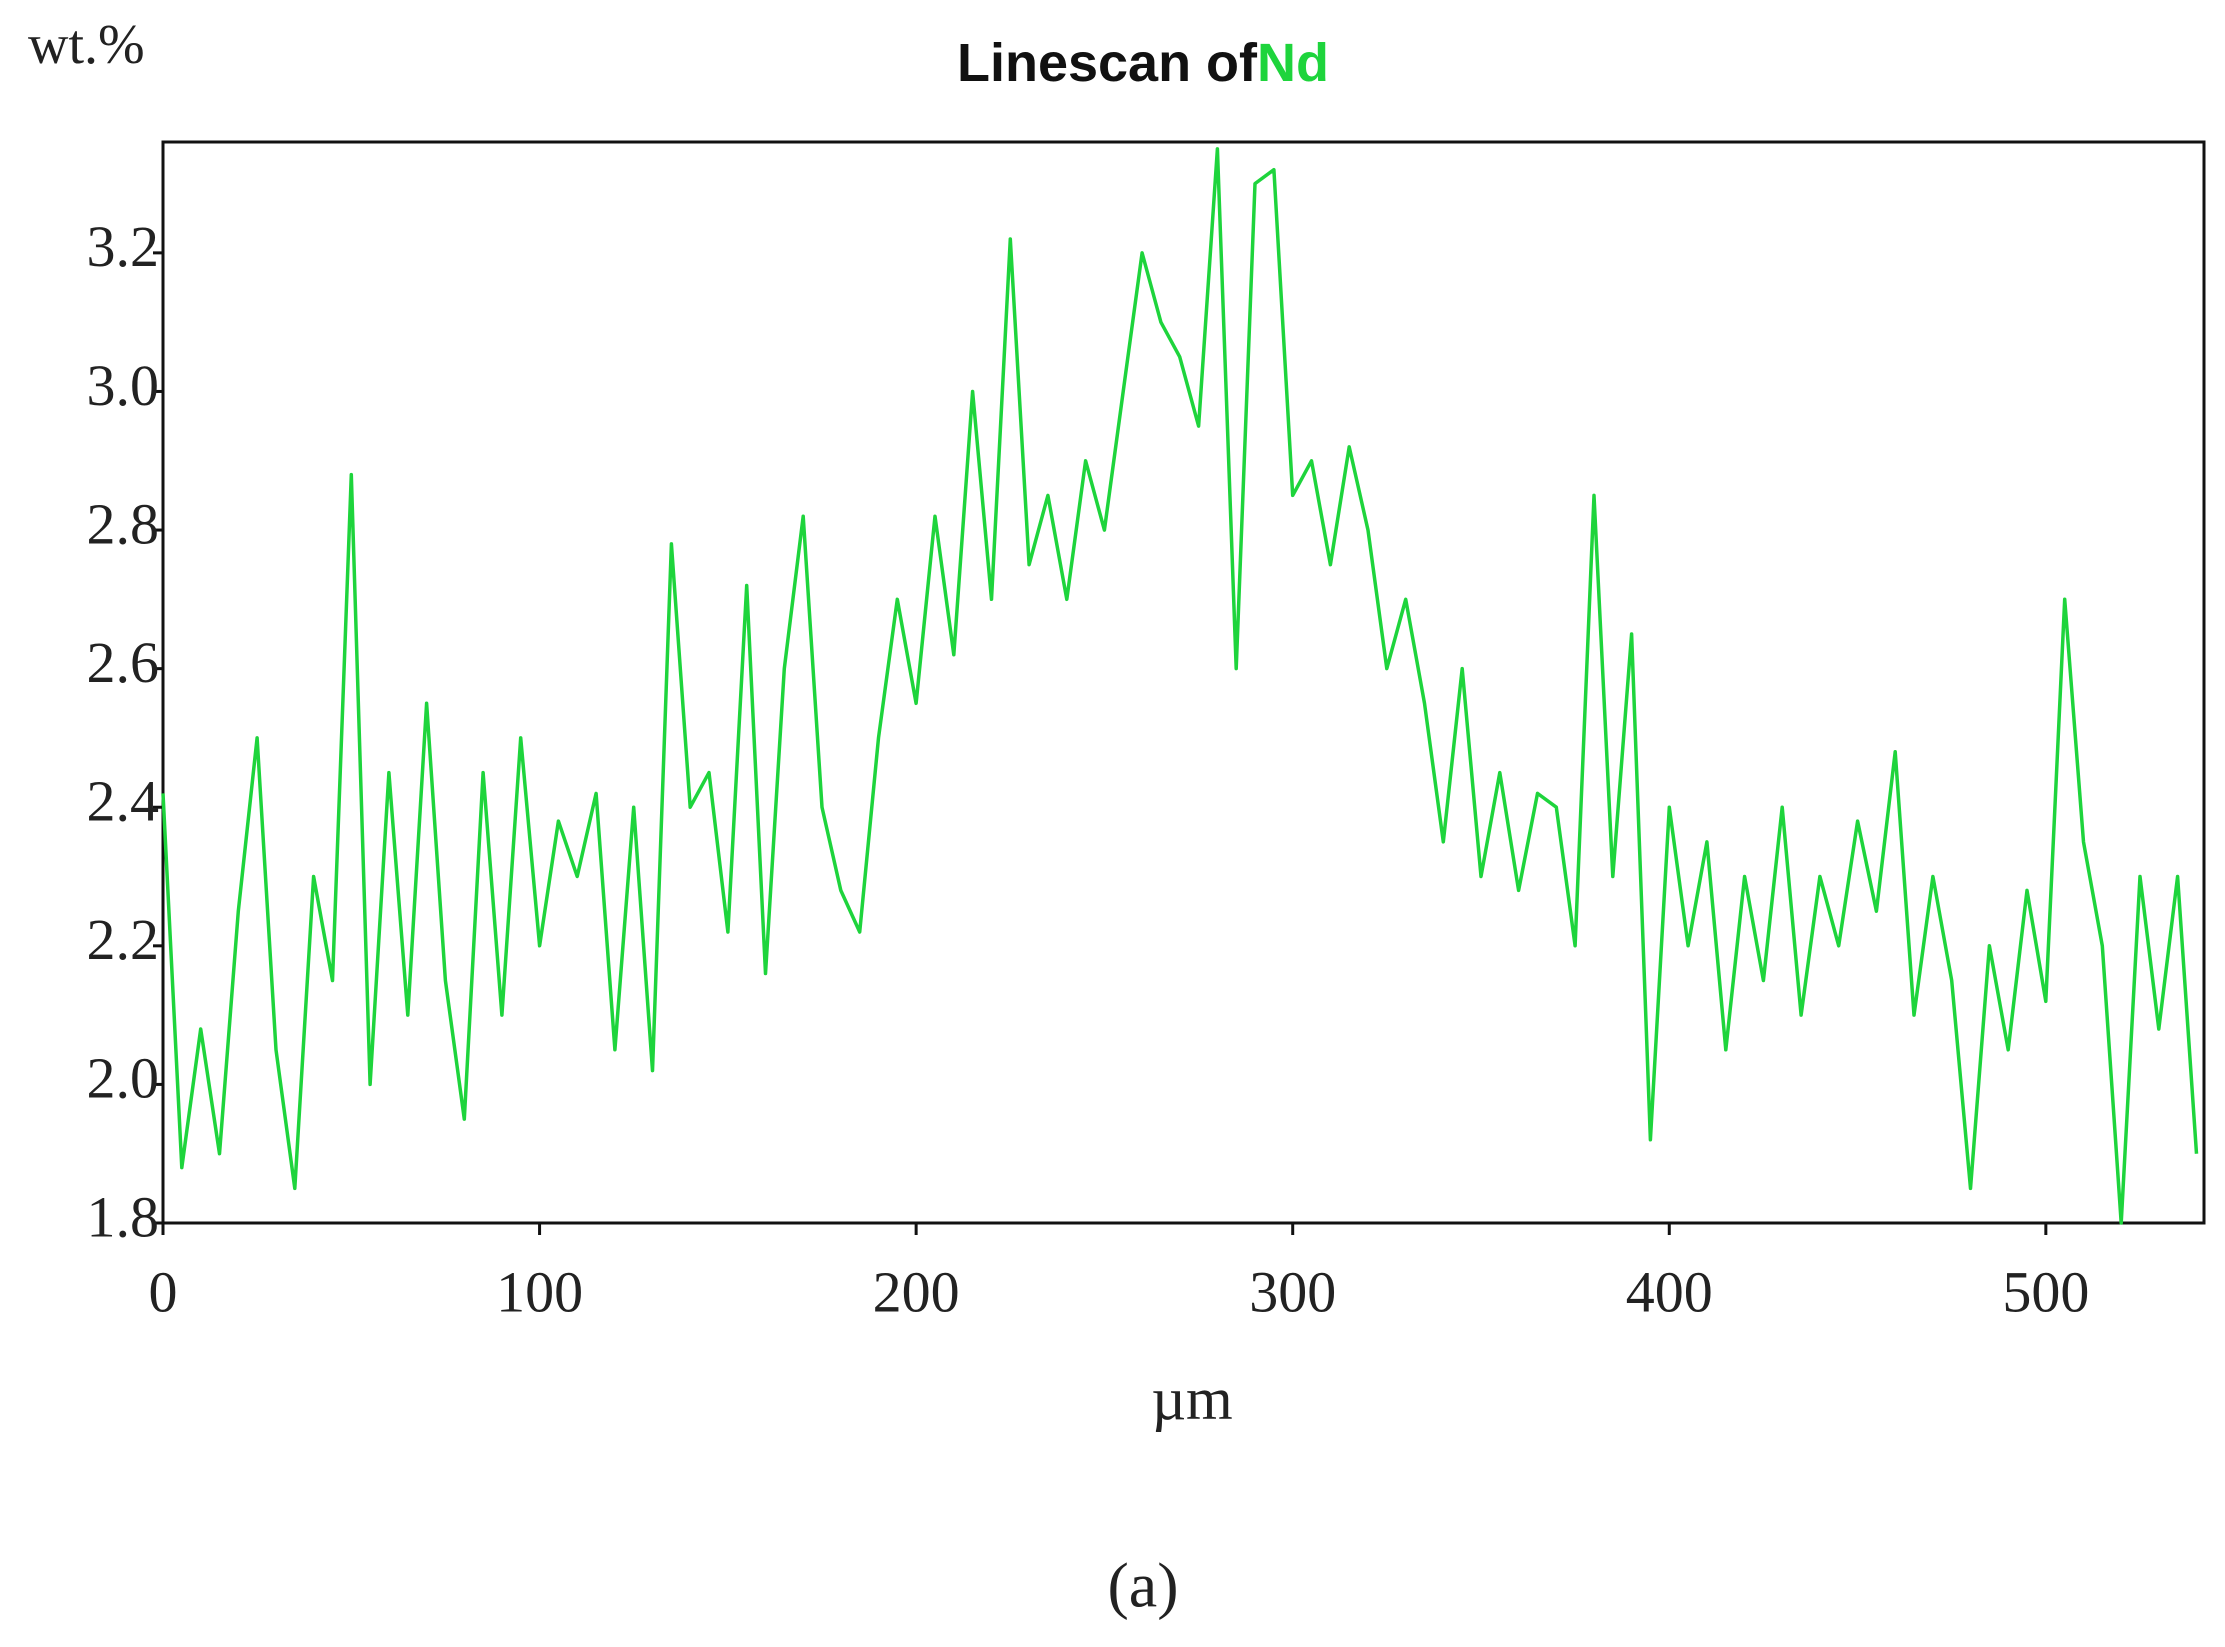 Image resolution: width=2225 pixels, height=1647 pixels. I want to click on x-tick-label: 500, so click(2045, 1291).